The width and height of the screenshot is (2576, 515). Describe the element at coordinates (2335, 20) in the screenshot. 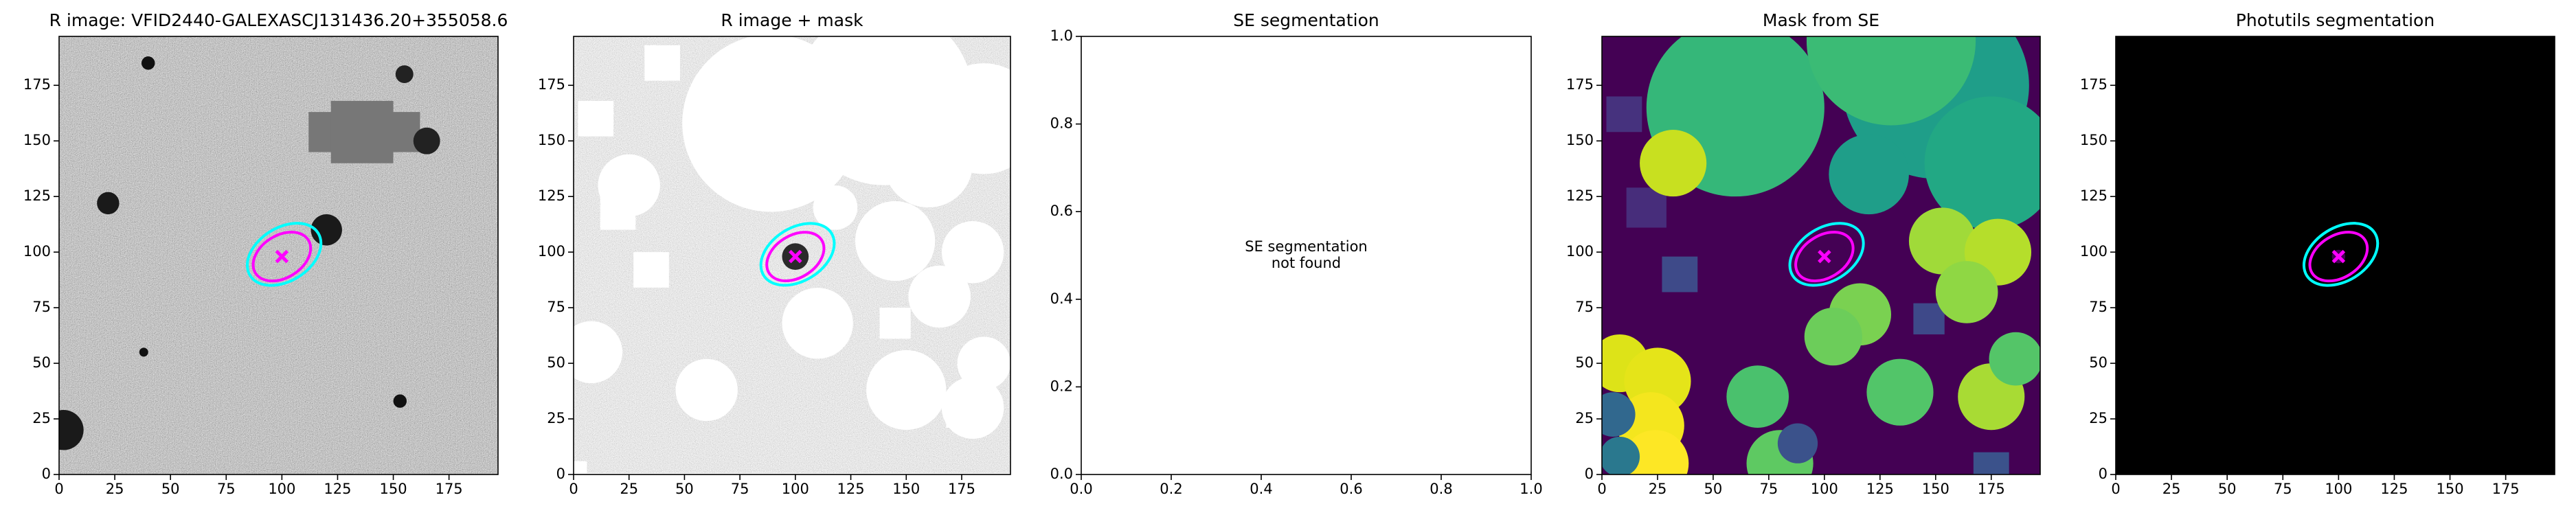

I see `panel-title: Photutils segmentation` at that location.